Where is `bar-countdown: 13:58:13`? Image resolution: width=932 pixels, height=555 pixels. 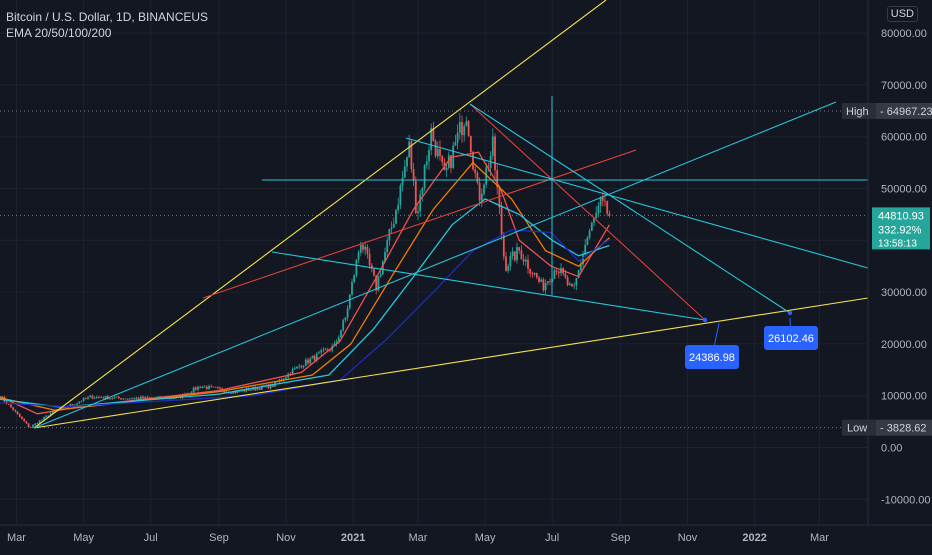 bar-countdown: 13:58:13 is located at coordinates (897, 243).